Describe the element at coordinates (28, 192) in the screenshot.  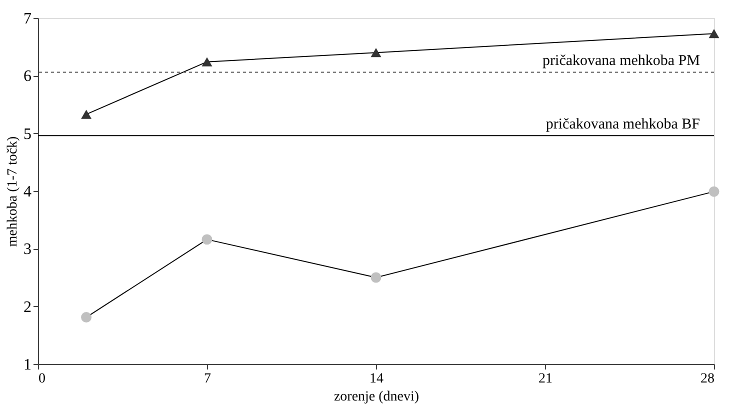
I see `y-tick-label: 4` at that location.